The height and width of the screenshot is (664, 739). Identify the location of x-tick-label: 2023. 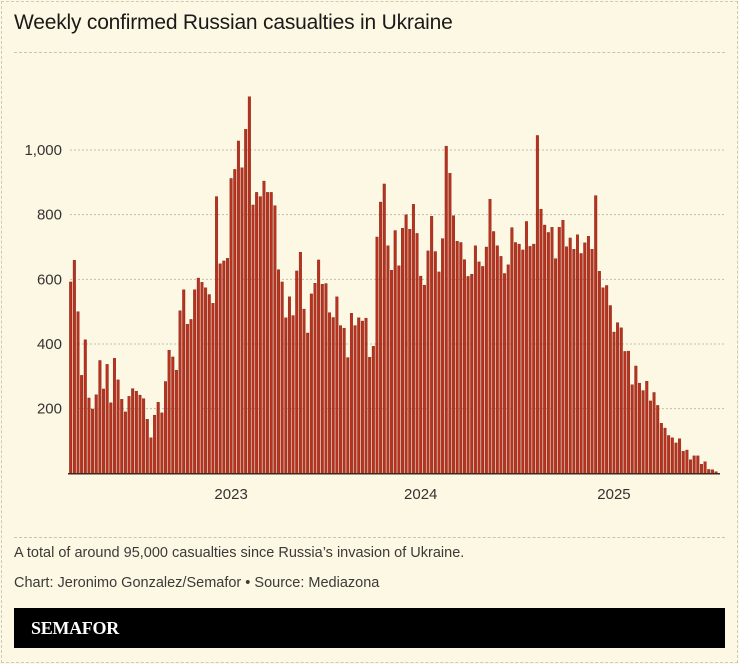
(230, 494).